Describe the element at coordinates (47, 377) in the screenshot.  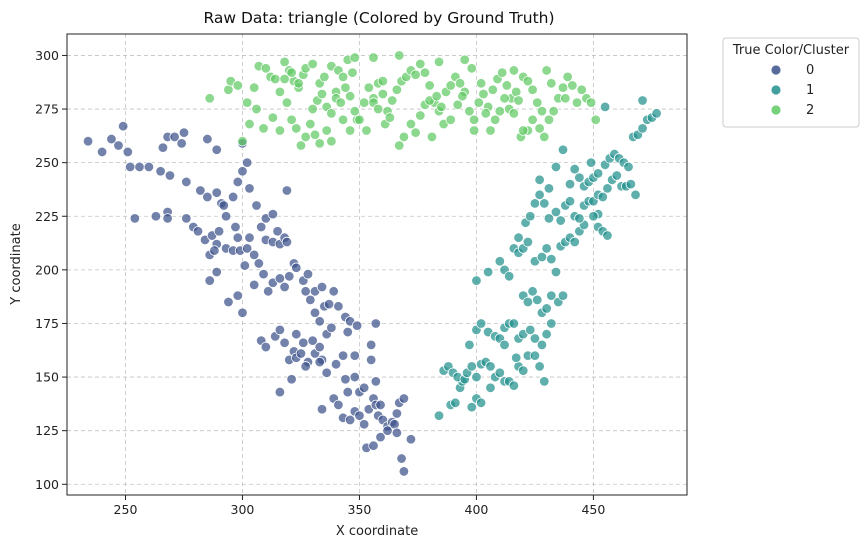
I see `y-tick-label: 150` at that location.